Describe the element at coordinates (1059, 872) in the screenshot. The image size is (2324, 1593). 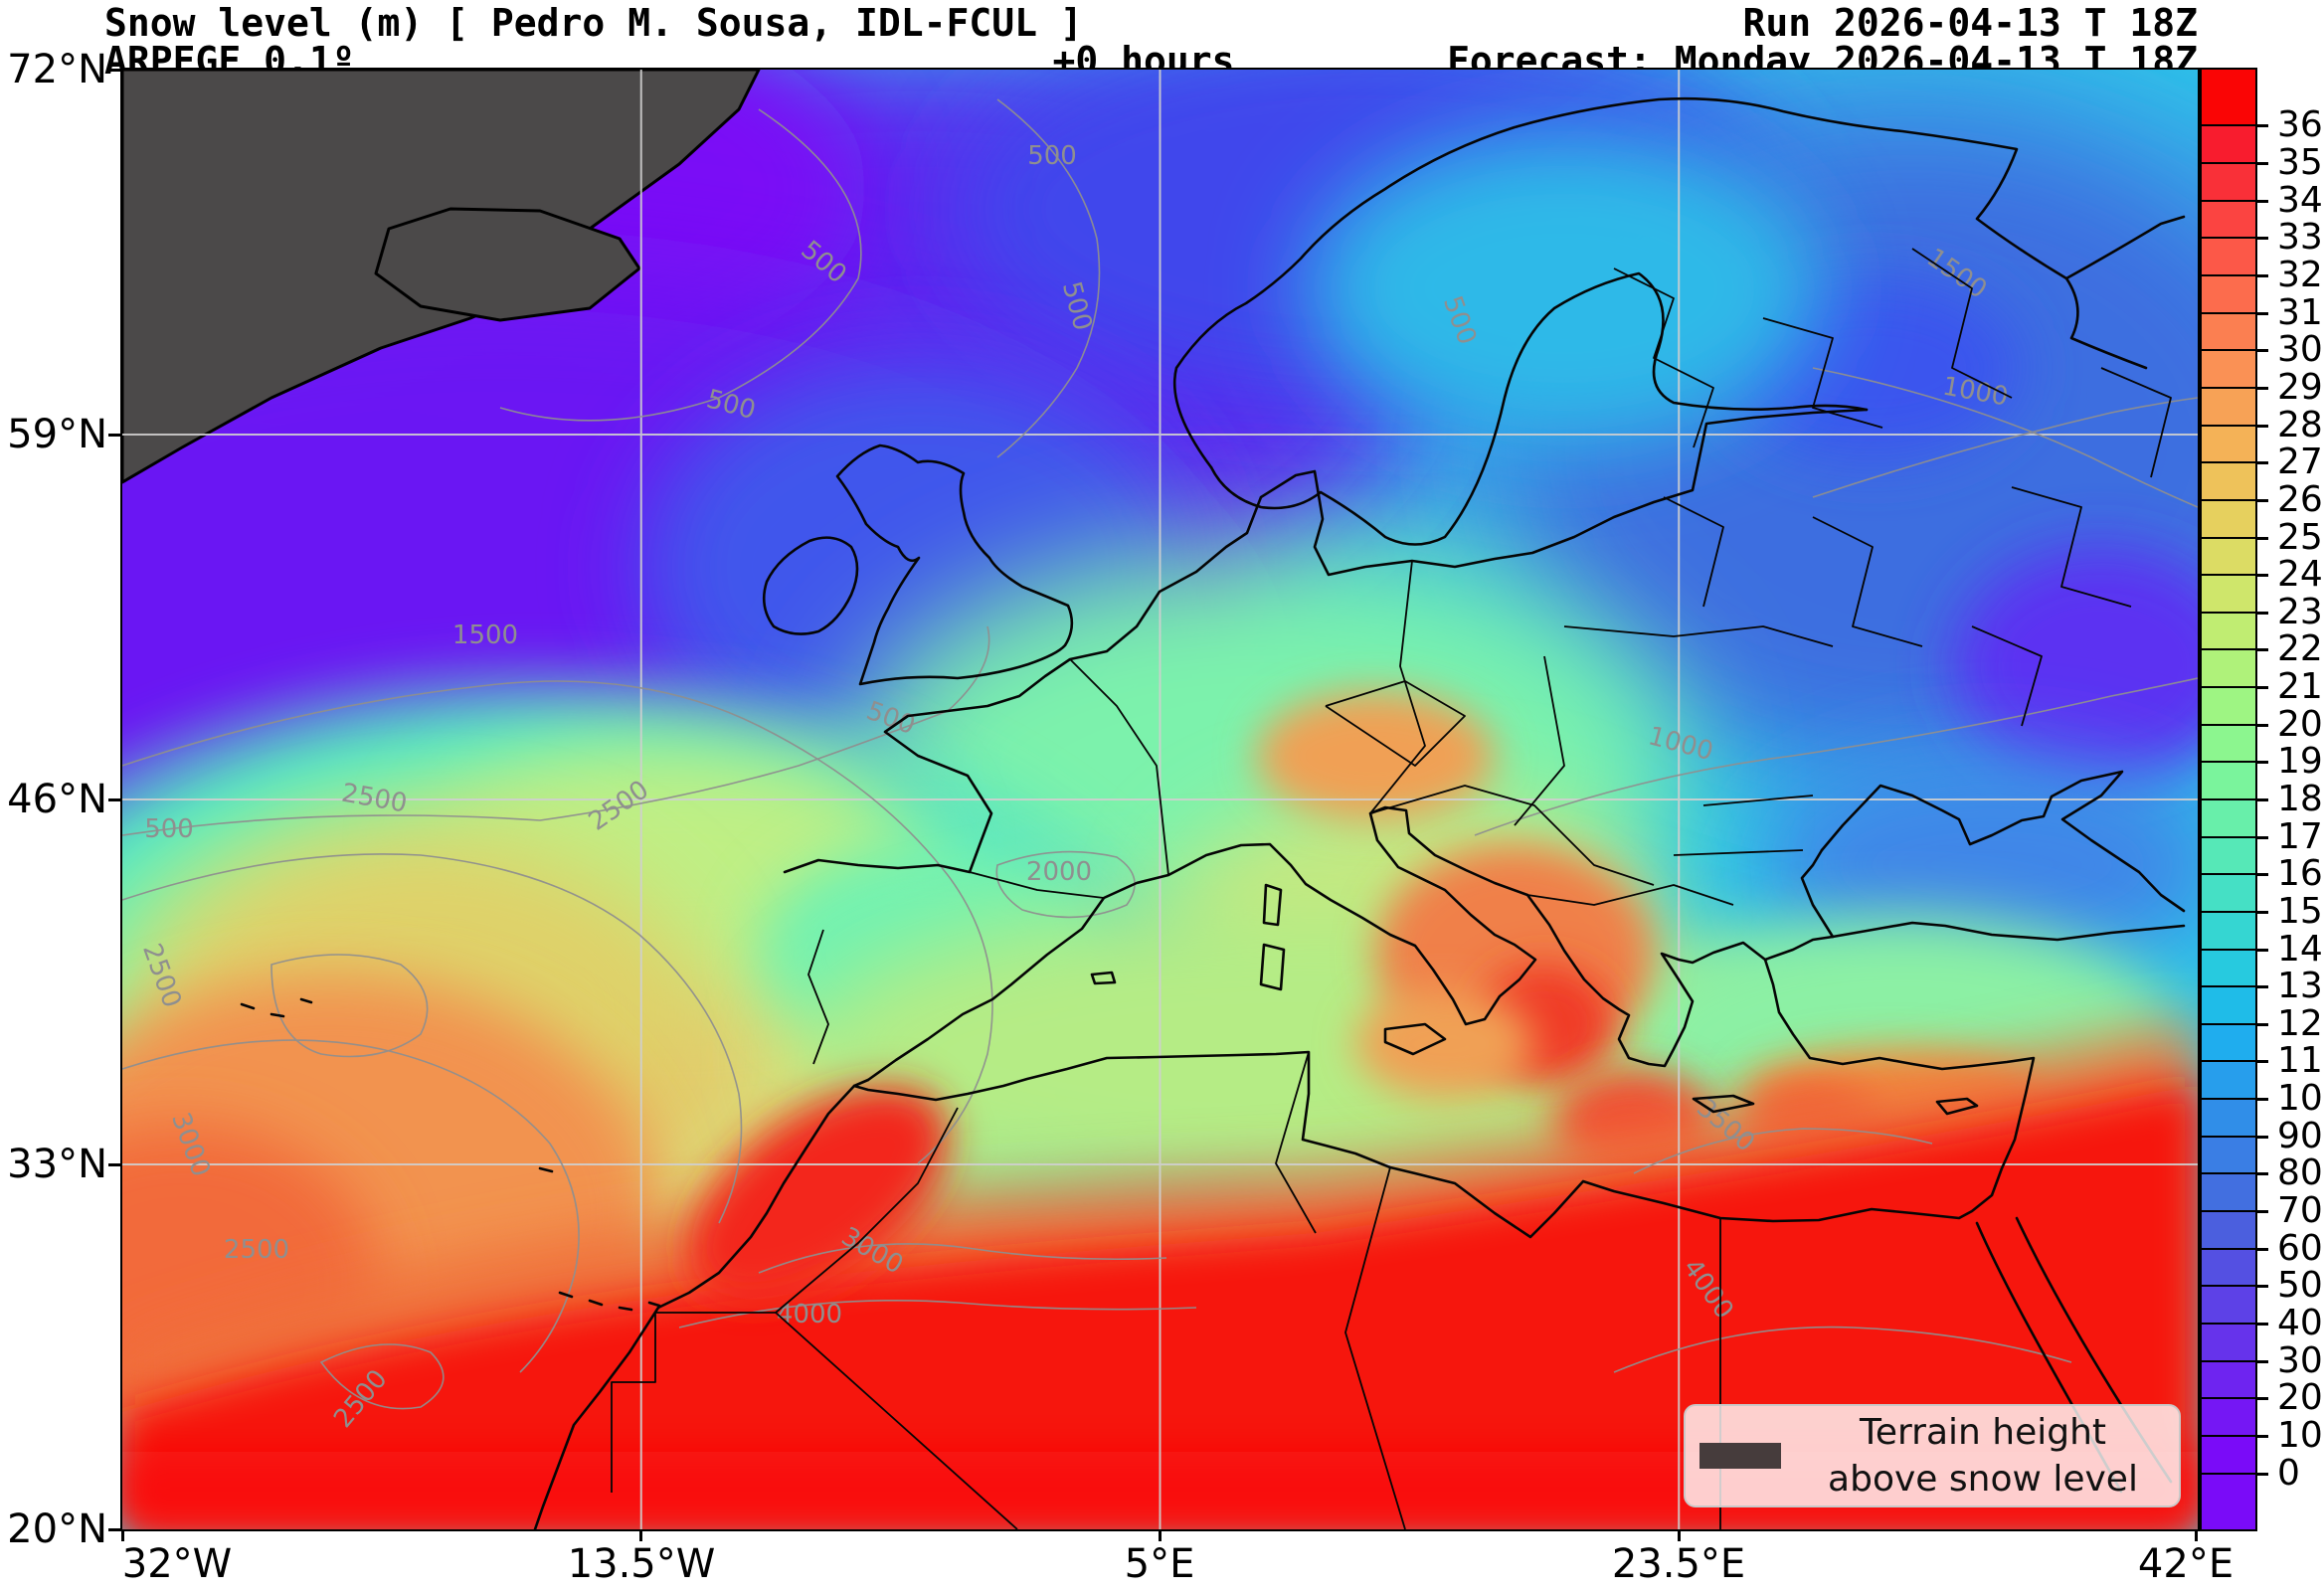
I see `contour-label: 2000` at that location.